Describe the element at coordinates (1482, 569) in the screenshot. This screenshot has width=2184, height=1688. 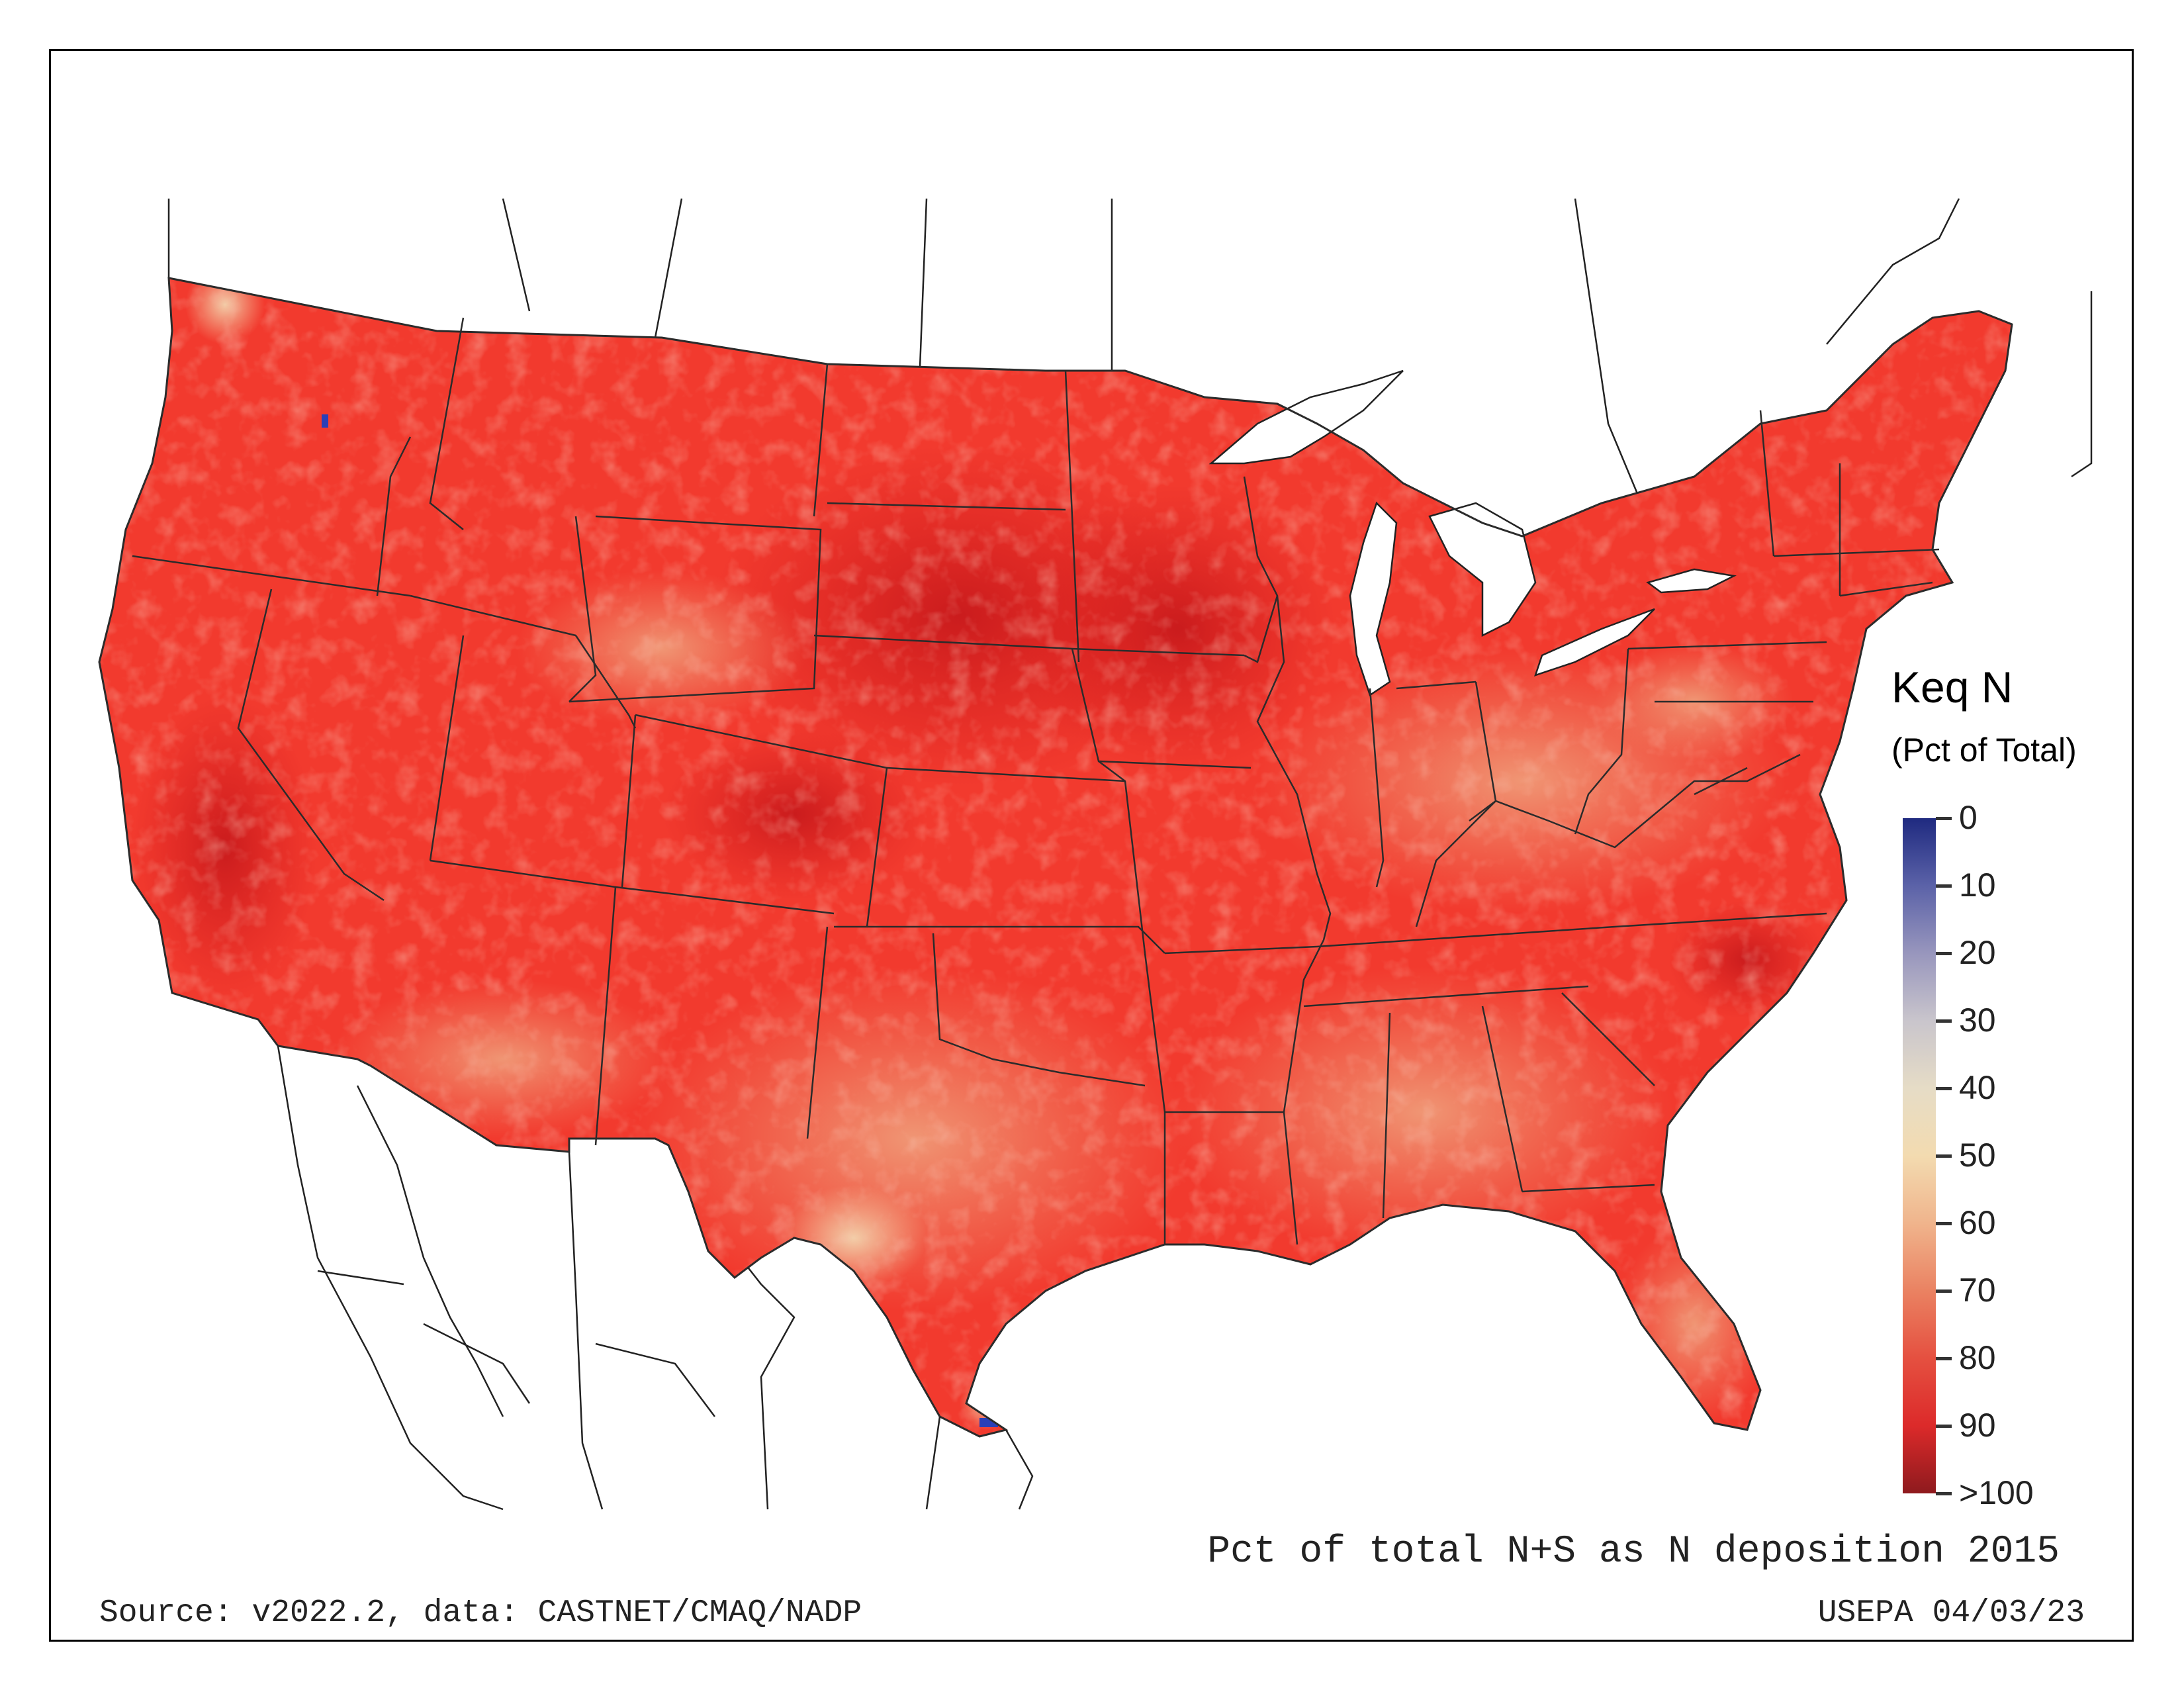
I see `lake-huron` at that location.